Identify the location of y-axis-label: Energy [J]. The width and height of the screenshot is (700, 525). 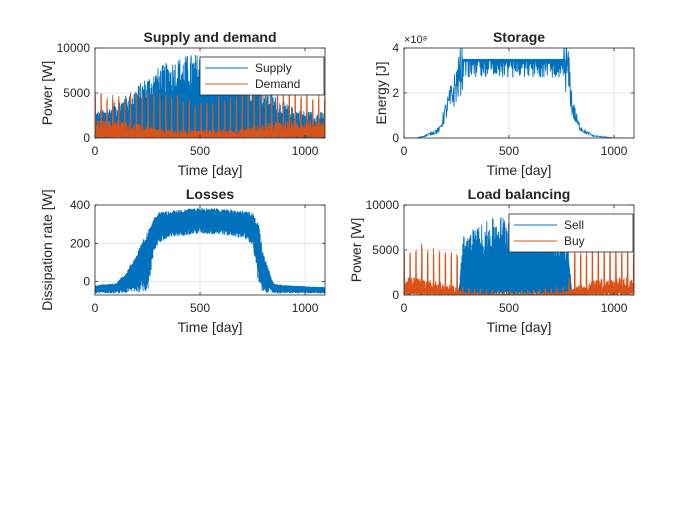
(381, 92).